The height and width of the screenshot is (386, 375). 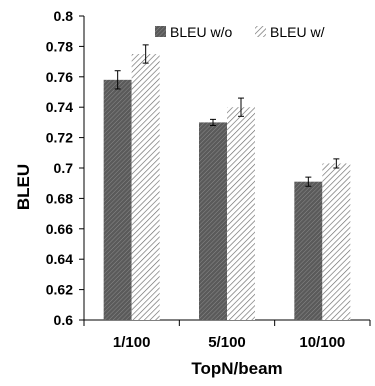 What do you see at coordinates (64, 16) in the screenshot?
I see `y-tick-label: 0.8` at bounding box center [64, 16].